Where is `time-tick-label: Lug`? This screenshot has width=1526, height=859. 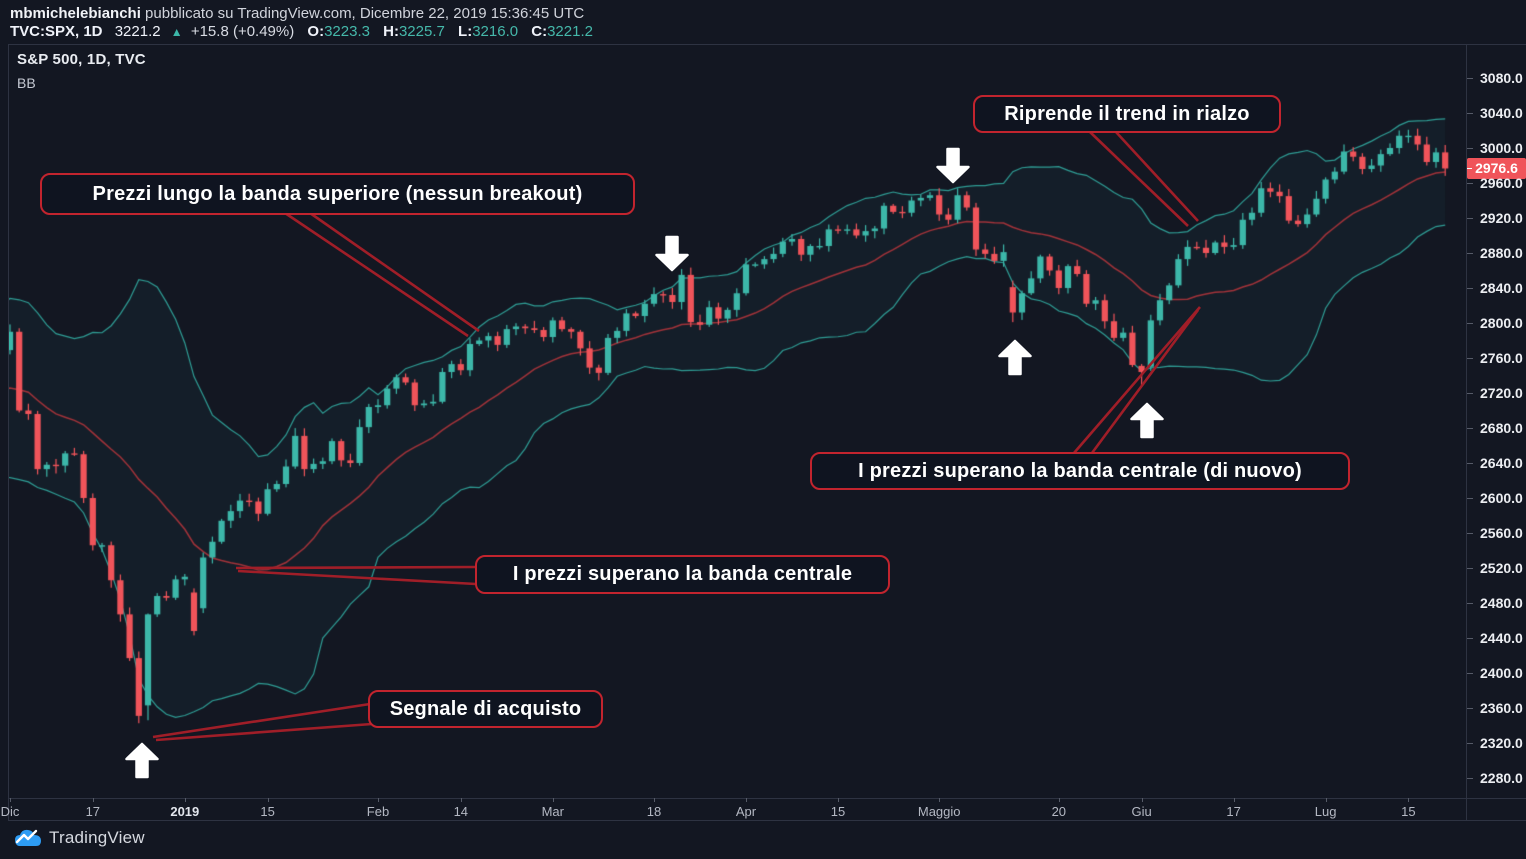 time-tick-label: Lug is located at coordinates (1325, 811).